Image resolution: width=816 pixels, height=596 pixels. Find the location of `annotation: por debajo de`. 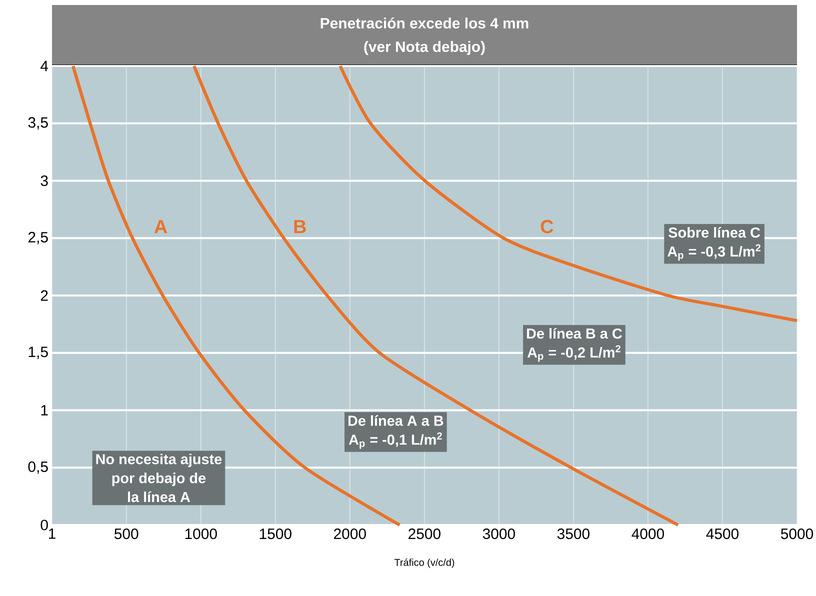

annotation: por debajo de is located at coordinates (159, 479).